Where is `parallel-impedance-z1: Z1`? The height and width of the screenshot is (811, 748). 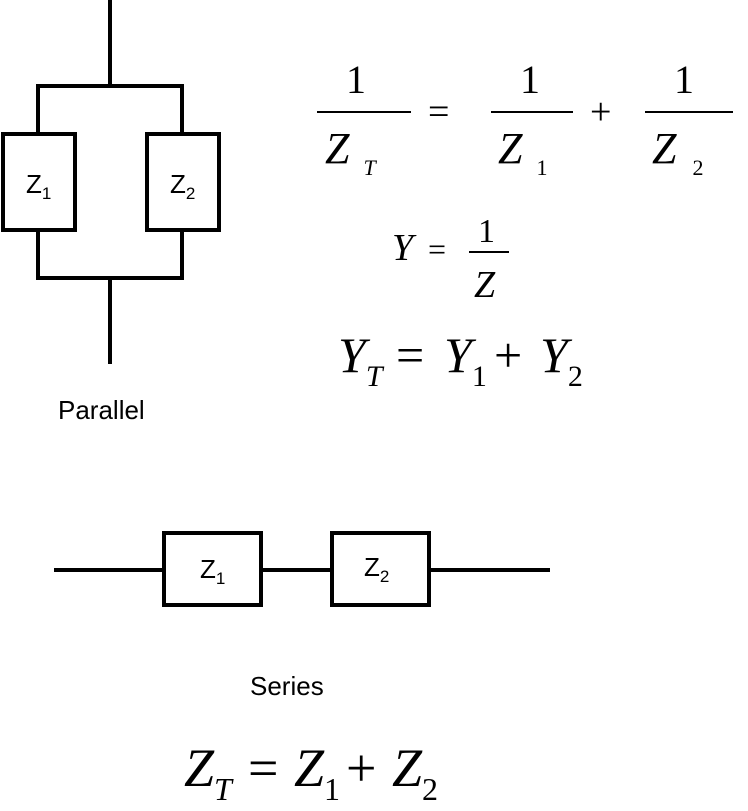
parallel-impedance-z1: Z1 is located at coordinates (39, 182).